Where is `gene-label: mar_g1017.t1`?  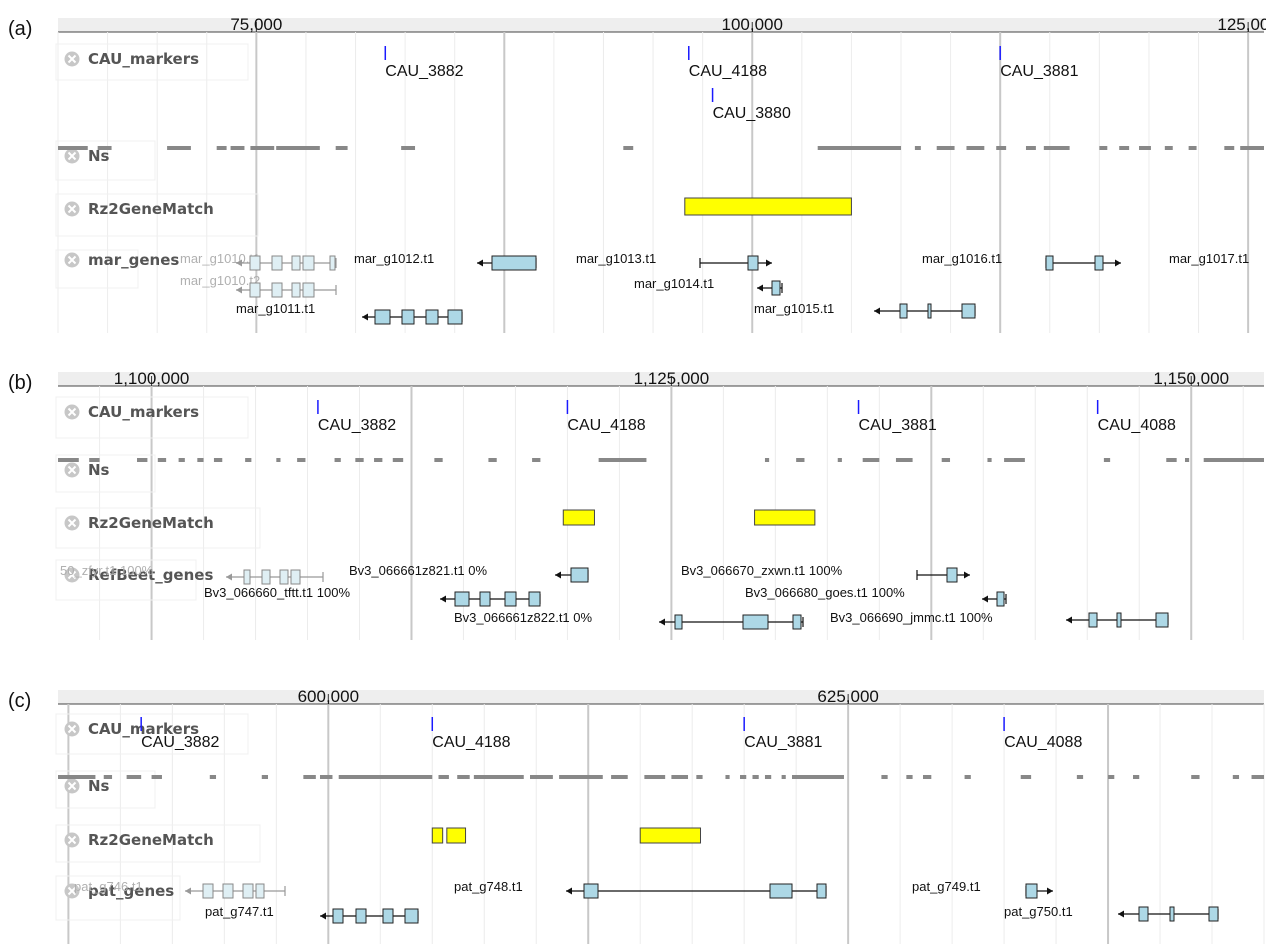
gene-label: mar_g1017.t1 is located at coordinates (1209, 258).